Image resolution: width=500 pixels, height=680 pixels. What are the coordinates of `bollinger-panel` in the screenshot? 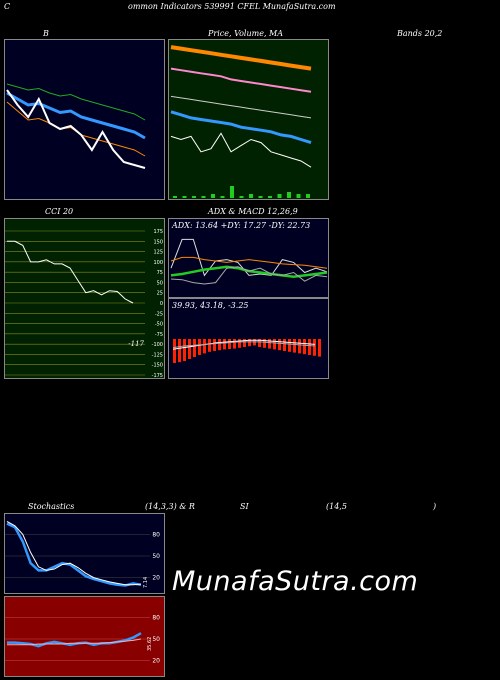 It's located at (84, 119).